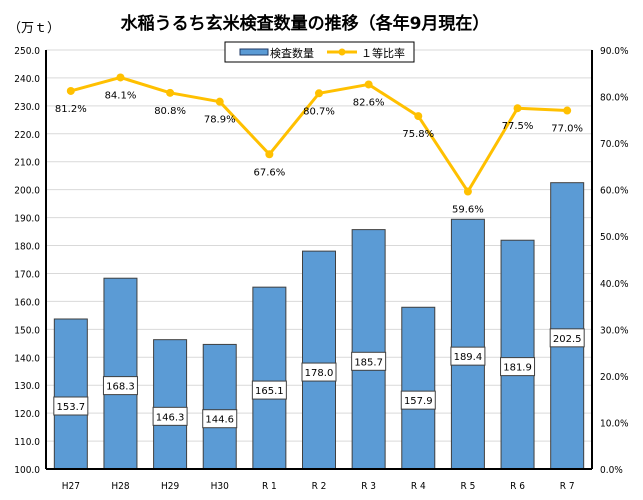 This screenshot has width=643, height=500. I want to click on x-tick-label: H28, so click(120, 486).